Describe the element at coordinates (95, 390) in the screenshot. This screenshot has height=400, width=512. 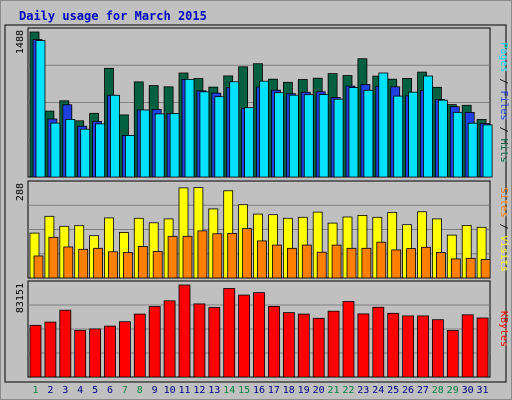
I see `x-tick-label: 5` at that location.